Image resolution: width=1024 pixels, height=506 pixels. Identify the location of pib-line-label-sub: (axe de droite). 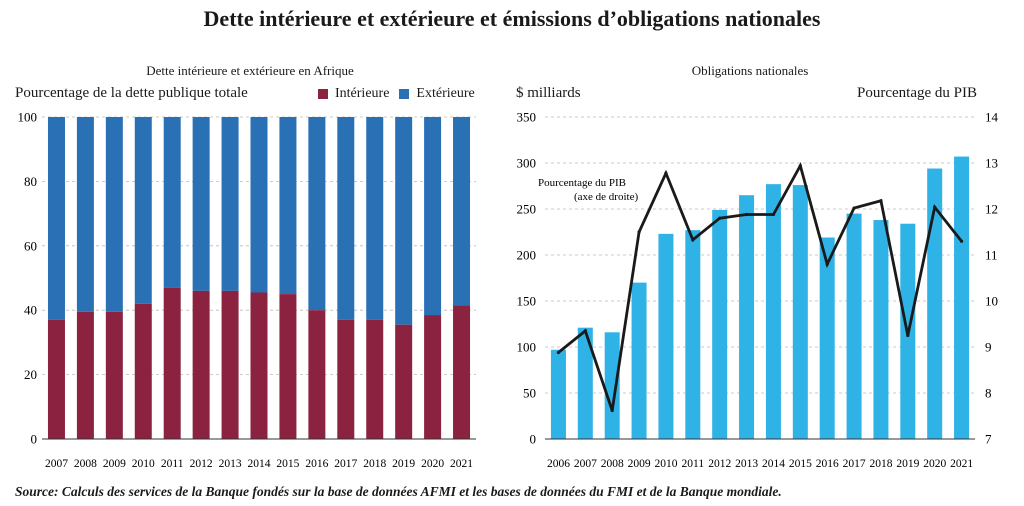
(606, 197).